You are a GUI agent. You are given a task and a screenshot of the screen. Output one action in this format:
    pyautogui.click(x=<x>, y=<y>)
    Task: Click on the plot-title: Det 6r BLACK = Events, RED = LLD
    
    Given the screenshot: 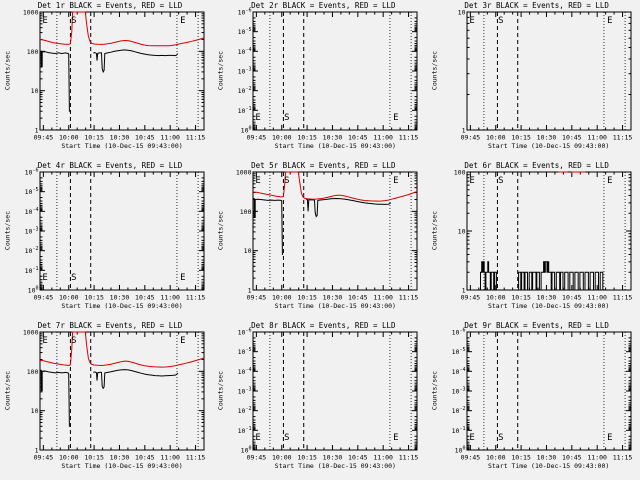 What is the action you would take?
    pyautogui.click(x=536, y=165)
    